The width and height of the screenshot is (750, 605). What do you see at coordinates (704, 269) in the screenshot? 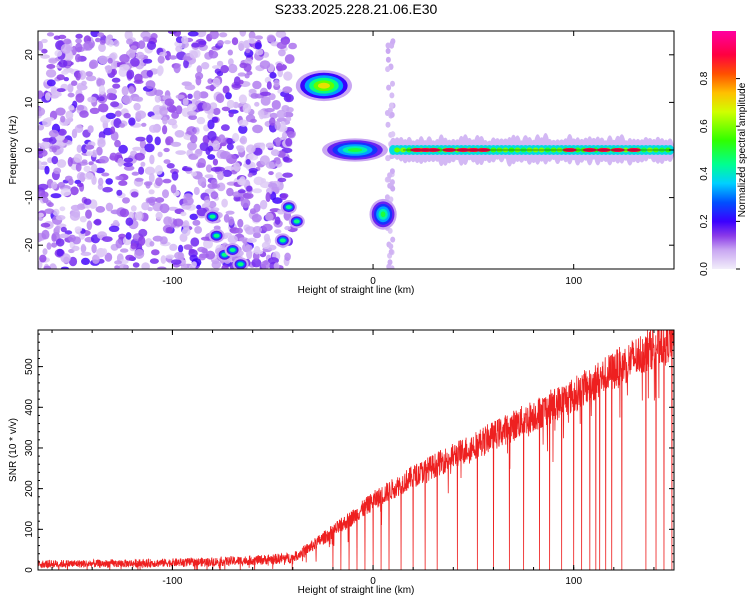
I see `colorbar-tick-label: 0.0` at bounding box center [704, 269].